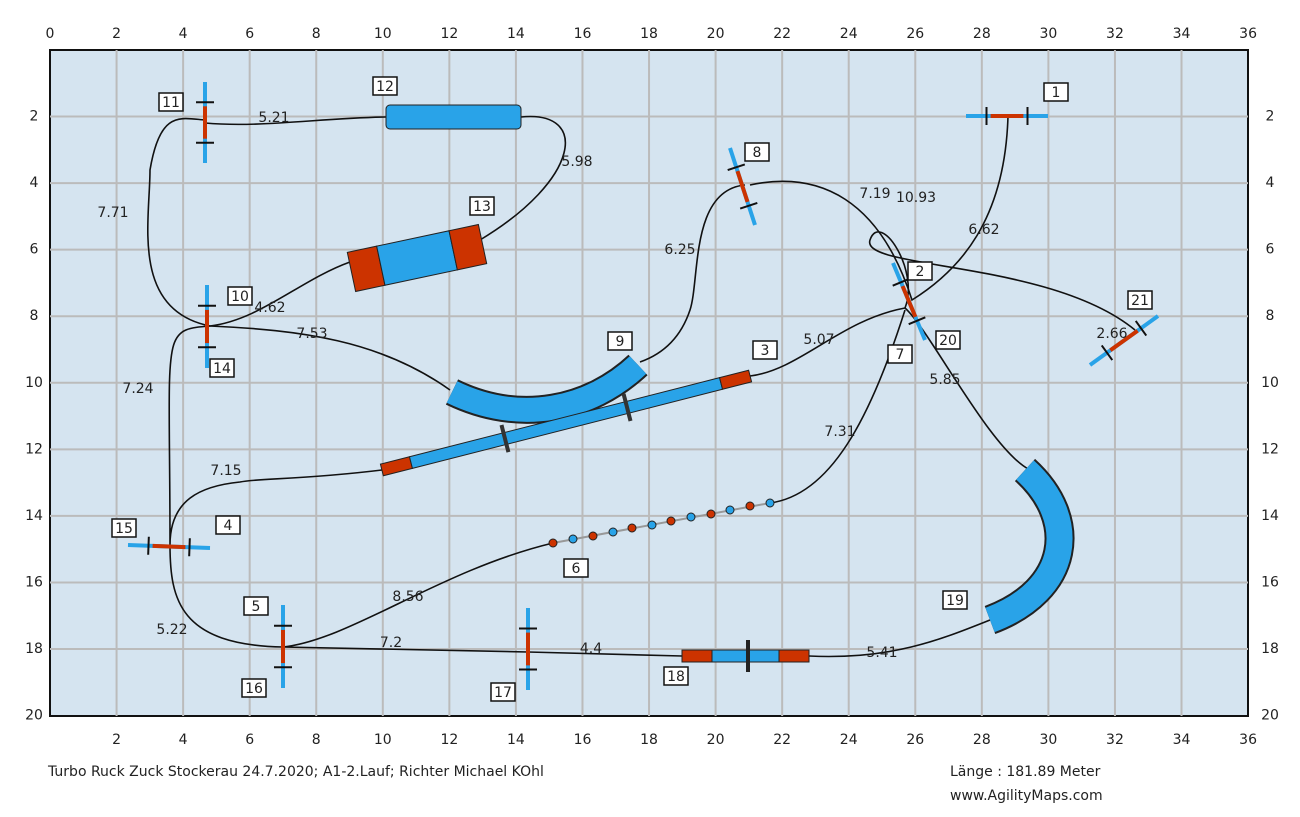 Image resolution: width=1300 pixels, height=817 pixels. I want to click on obstacle-number: 12, so click(385, 87).